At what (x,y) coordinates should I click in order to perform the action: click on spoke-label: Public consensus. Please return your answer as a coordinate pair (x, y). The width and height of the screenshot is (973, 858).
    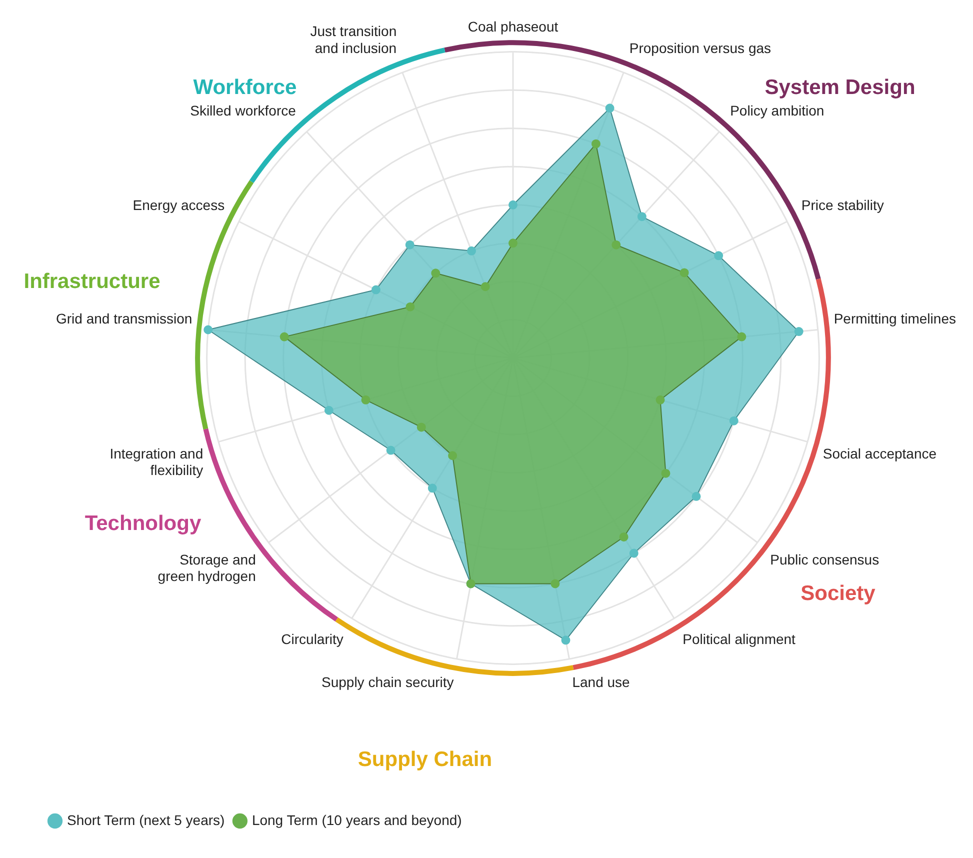
    Looking at the image, I should click on (825, 559).